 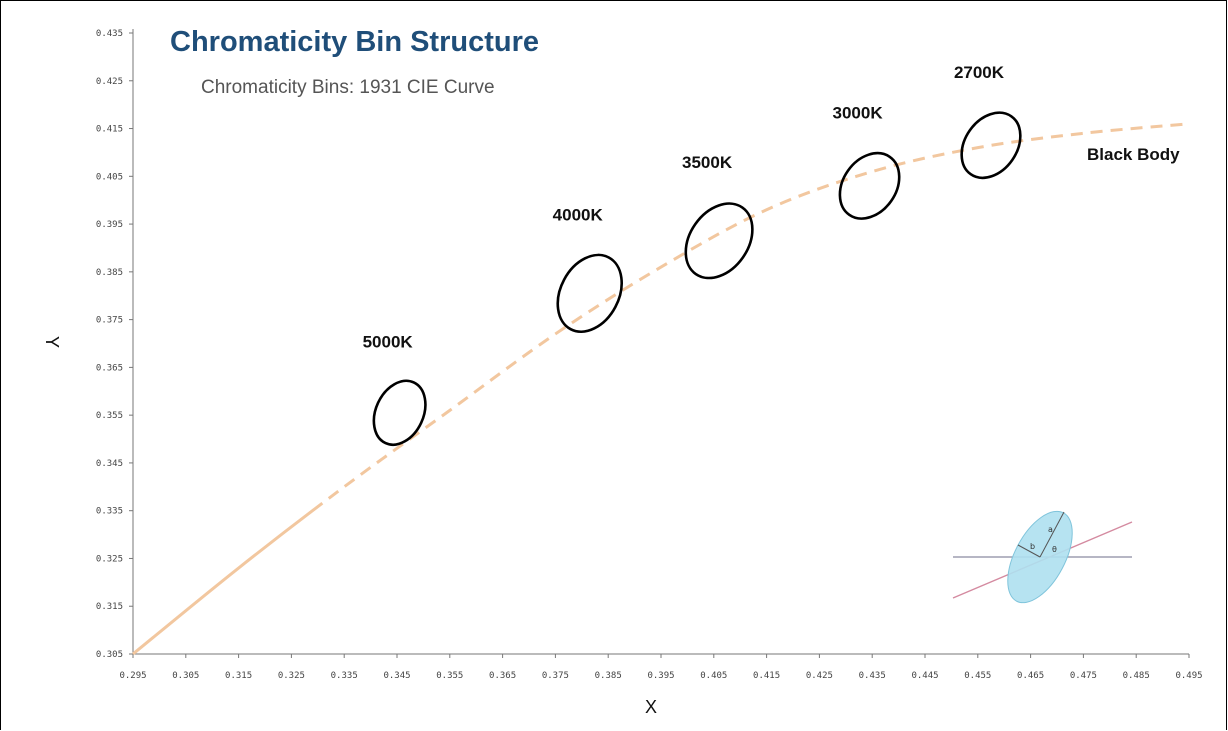 I want to click on bin-ellipse-4000k, so click(x=589, y=293).